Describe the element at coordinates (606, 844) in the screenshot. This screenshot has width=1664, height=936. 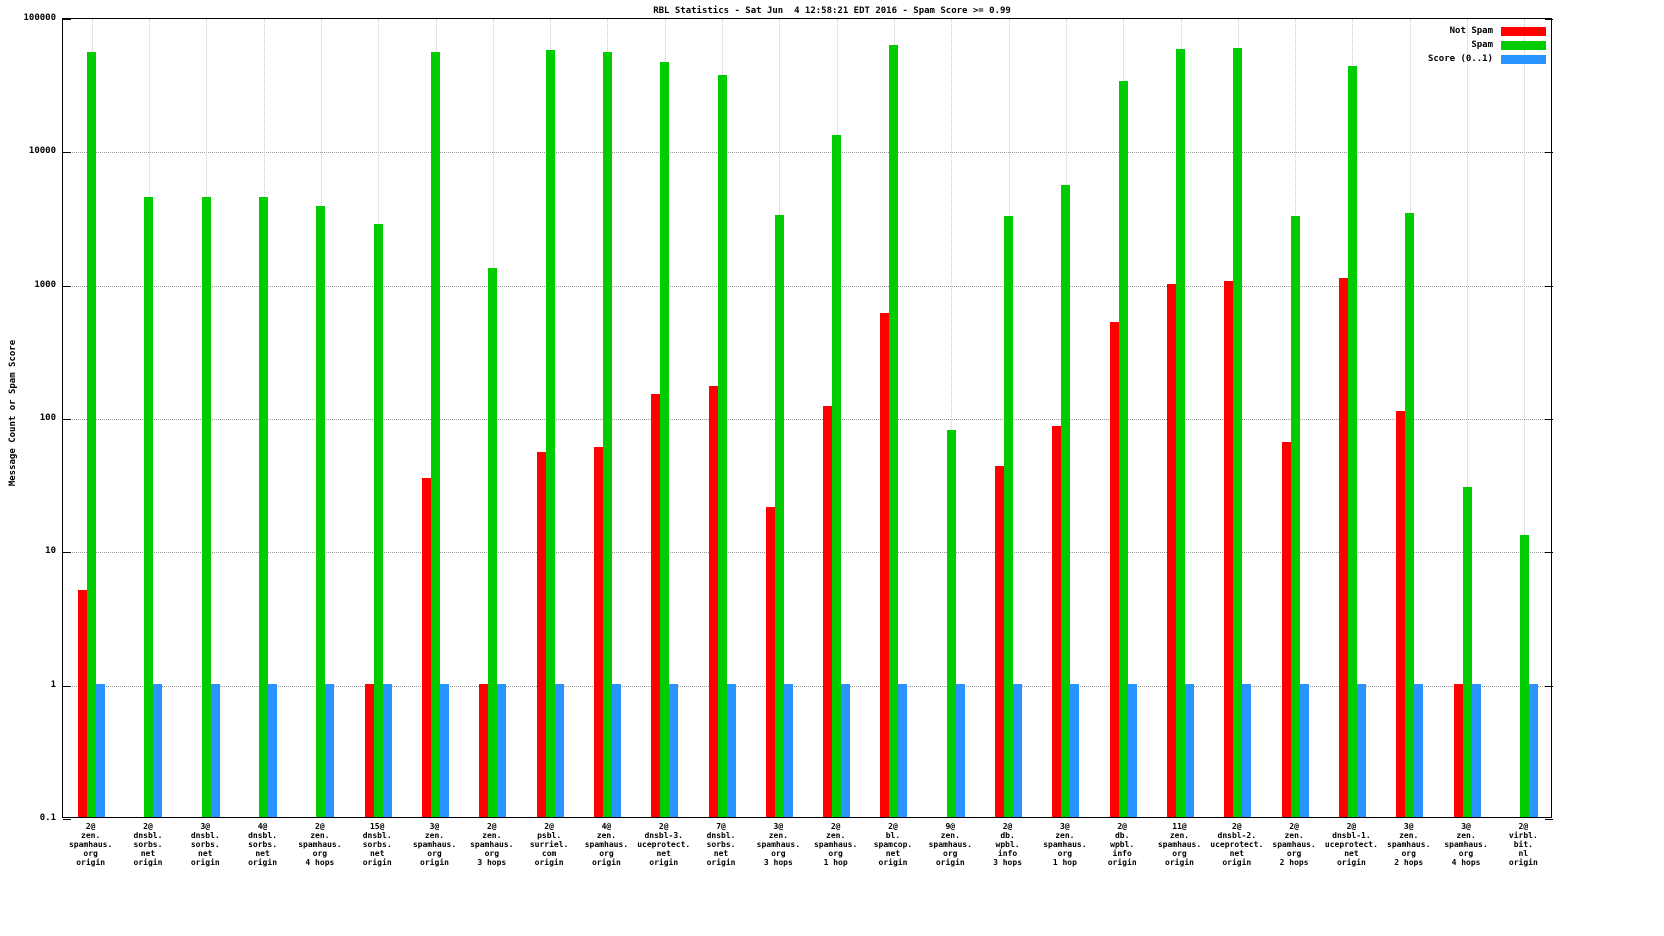
I see `x-tick-label: 4@ zen. spamhaus. org origin` at that location.